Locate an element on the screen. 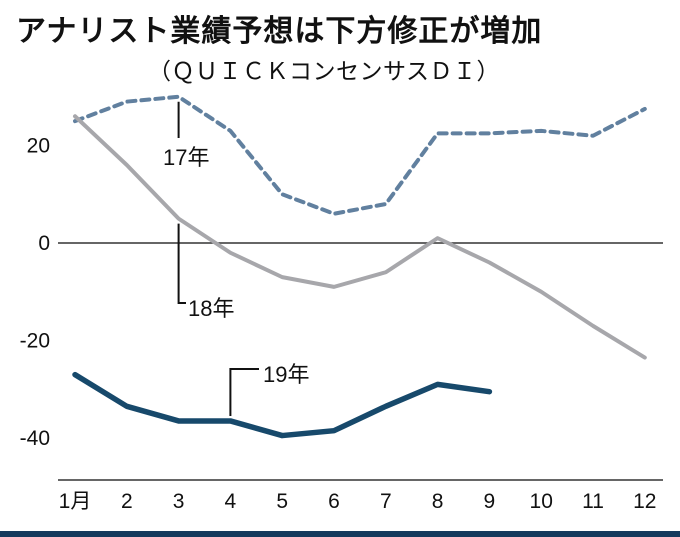 The image size is (680, 537). x-tick-label: 10 is located at coordinates (541, 501).